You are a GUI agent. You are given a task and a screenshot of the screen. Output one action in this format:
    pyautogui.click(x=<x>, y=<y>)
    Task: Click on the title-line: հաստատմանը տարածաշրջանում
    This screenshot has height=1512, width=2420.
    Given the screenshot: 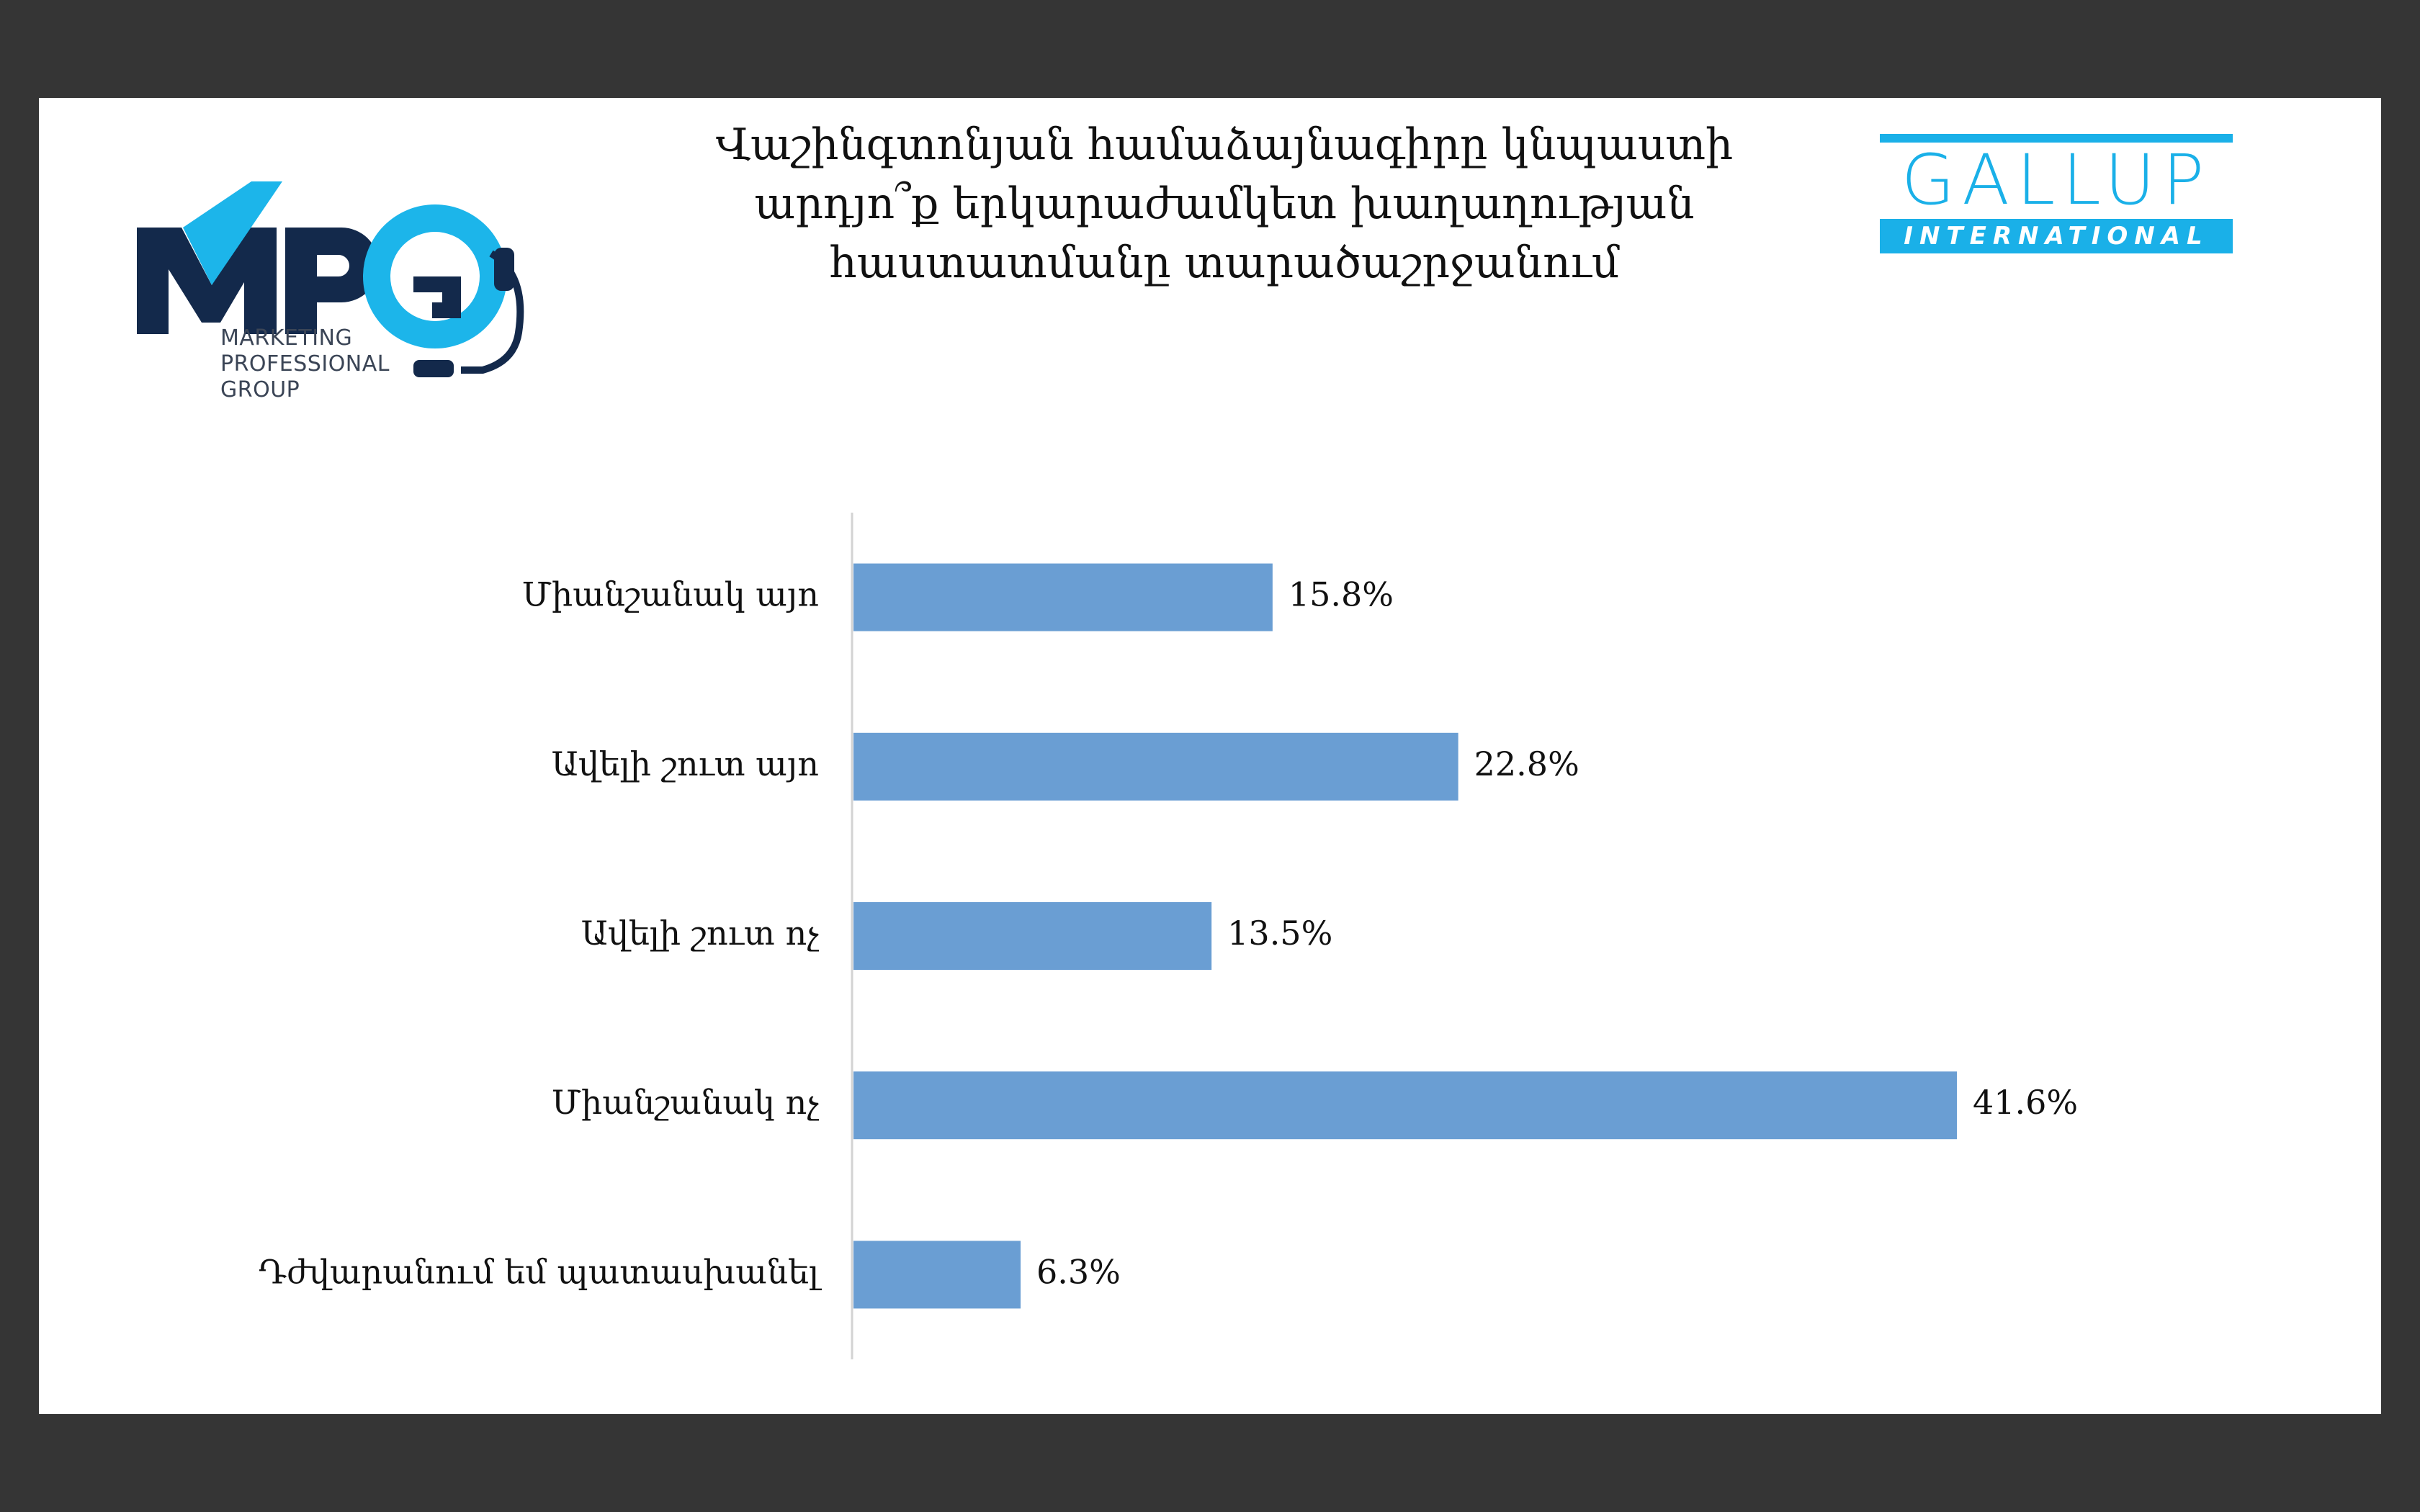 What is the action you would take?
    pyautogui.click(x=1224, y=263)
    